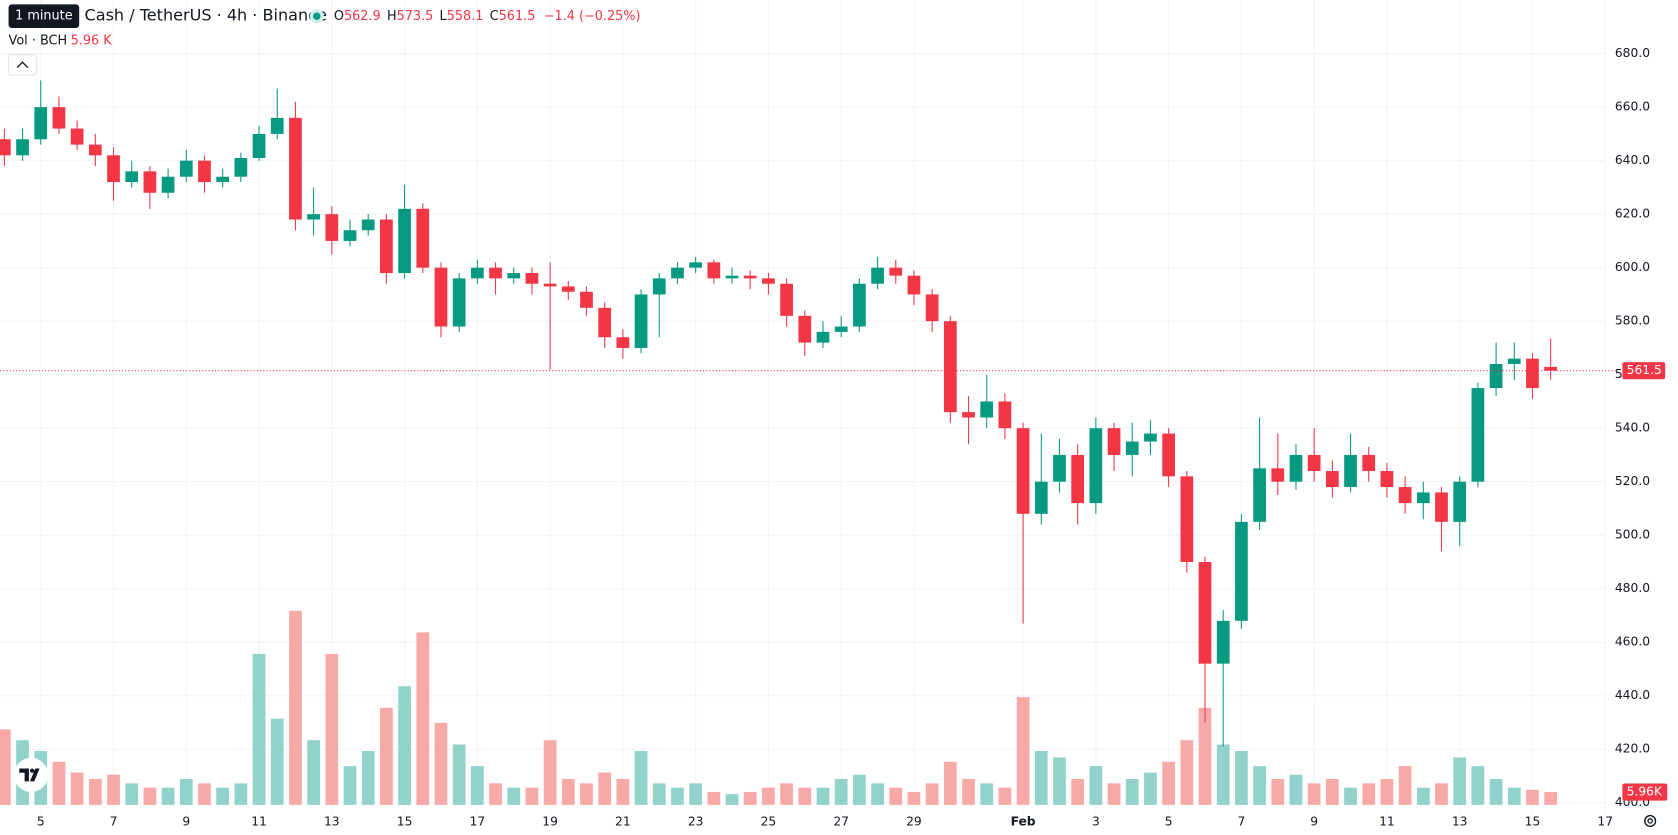 This screenshot has height=835, width=1678. Describe the element at coordinates (841, 822) in the screenshot. I see `x-tick-label: 27` at that location.